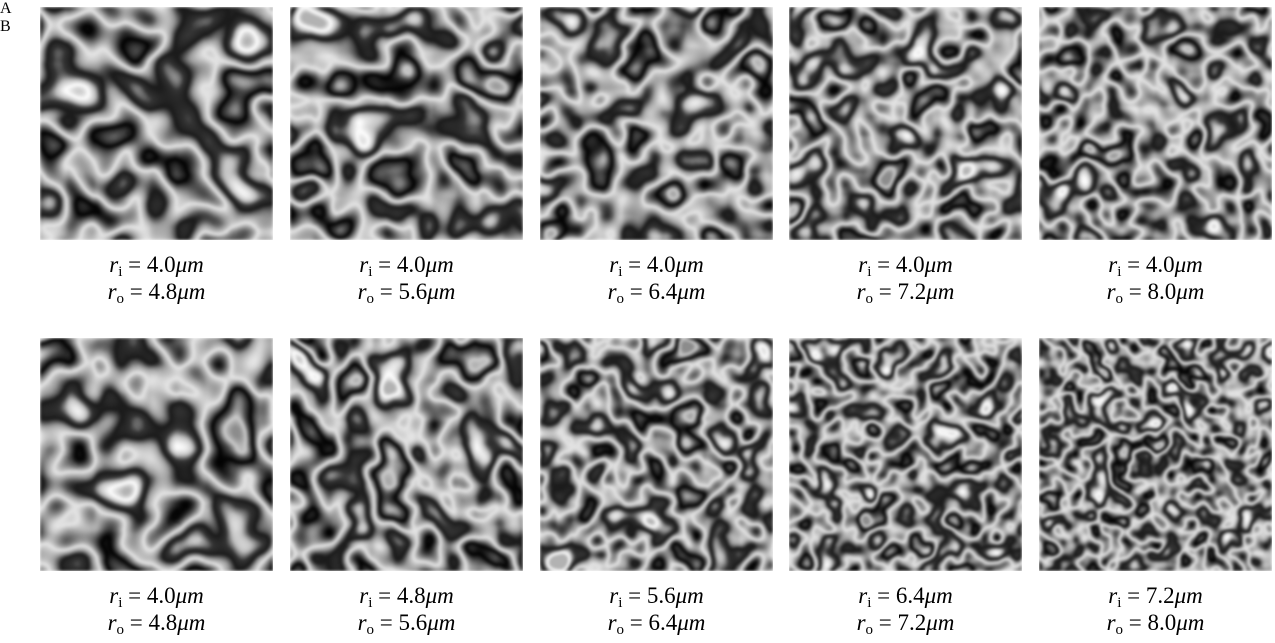 The width and height of the screenshot is (1275, 643). I want to click on row-label: A, so click(6, 8).